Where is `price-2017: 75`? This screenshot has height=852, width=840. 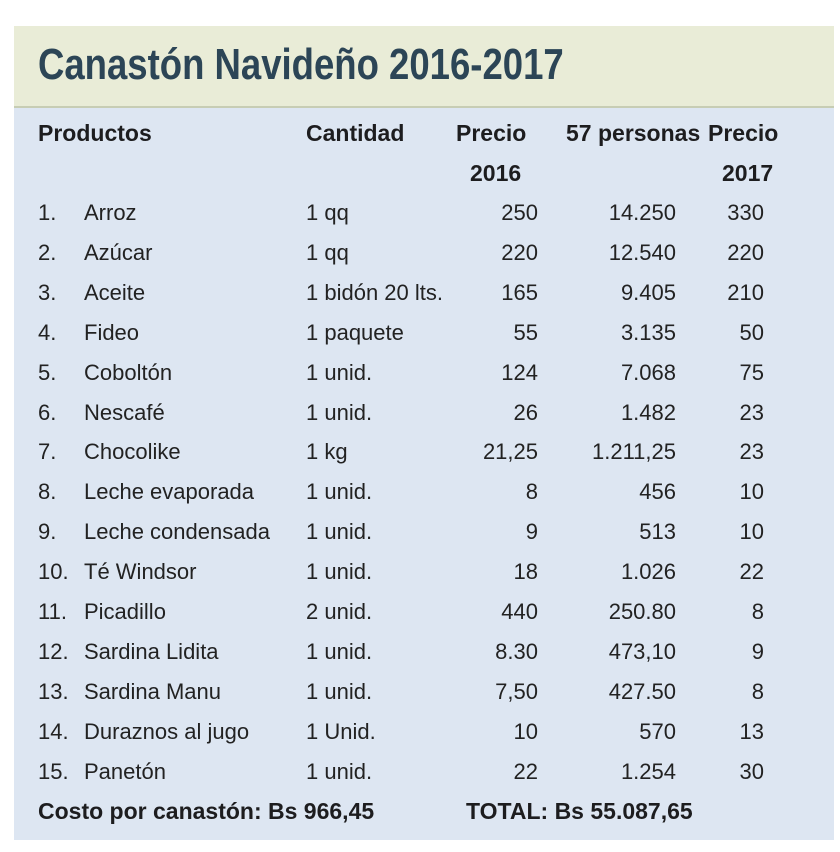
price-2017: 75 is located at coordinates (751, 372).